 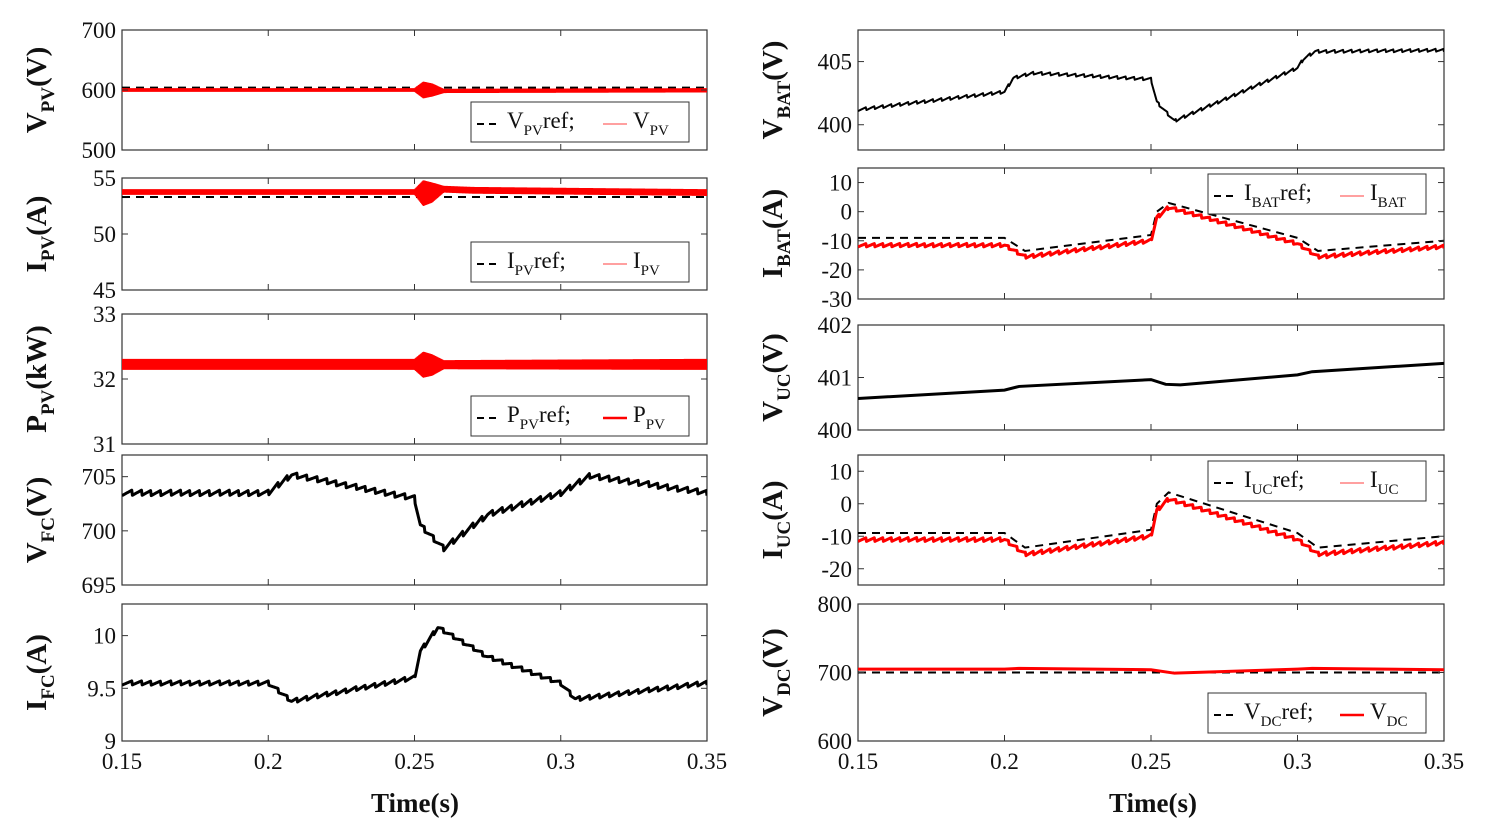 I want to click on ytick-label-ppv: 32, so click(x=104, y=379).